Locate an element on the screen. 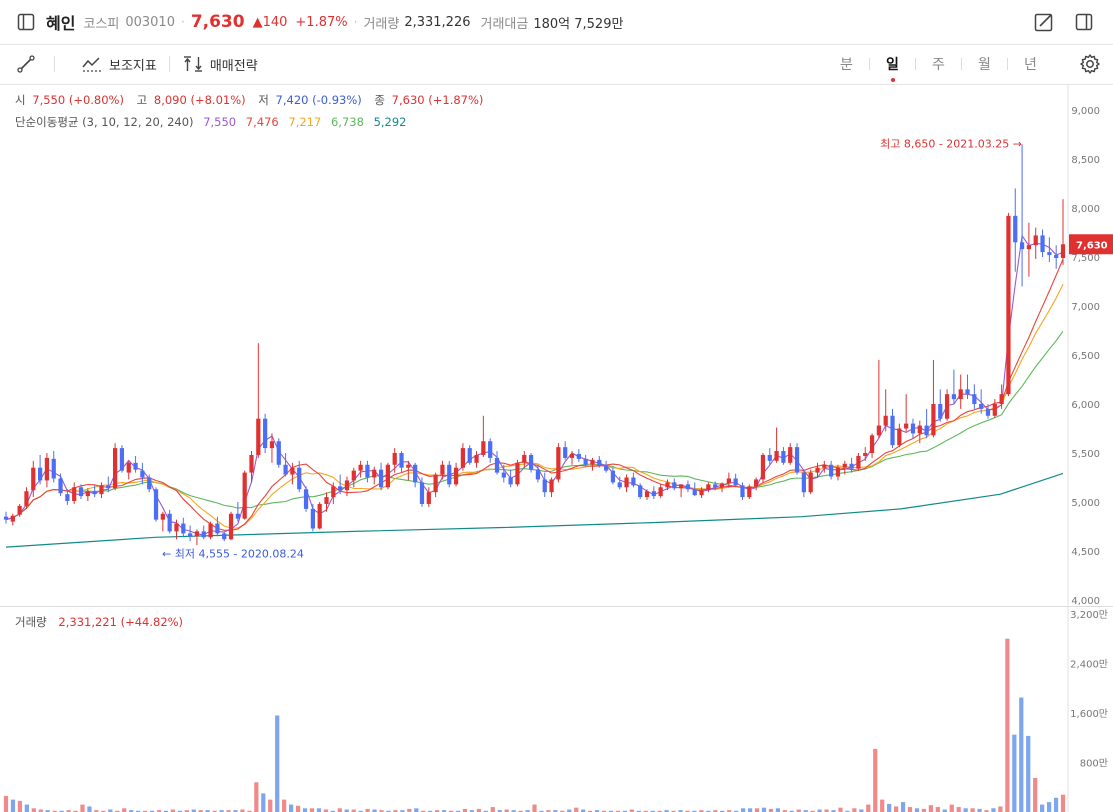 This screenshot has height=812, width=1113. period-month-tab: 월 is located at coordinates (984, 65).